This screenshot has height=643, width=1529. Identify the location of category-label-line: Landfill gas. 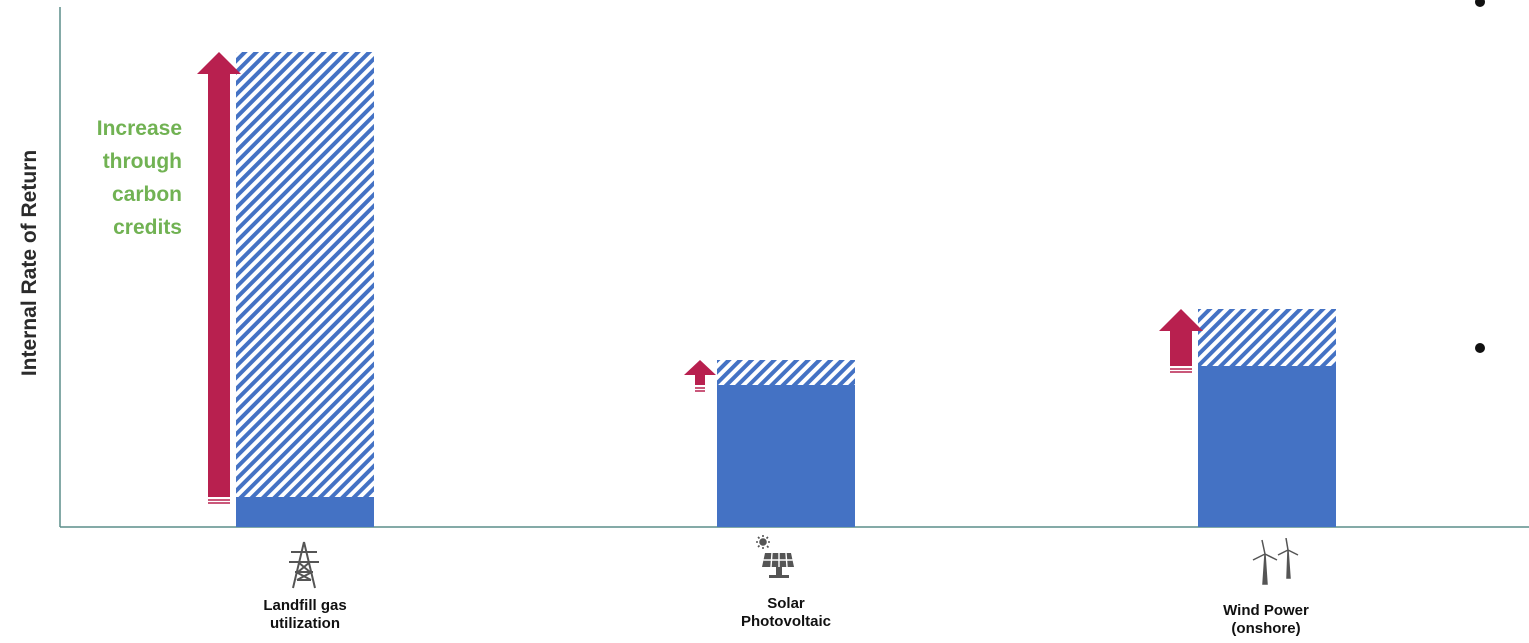
(305, 605).